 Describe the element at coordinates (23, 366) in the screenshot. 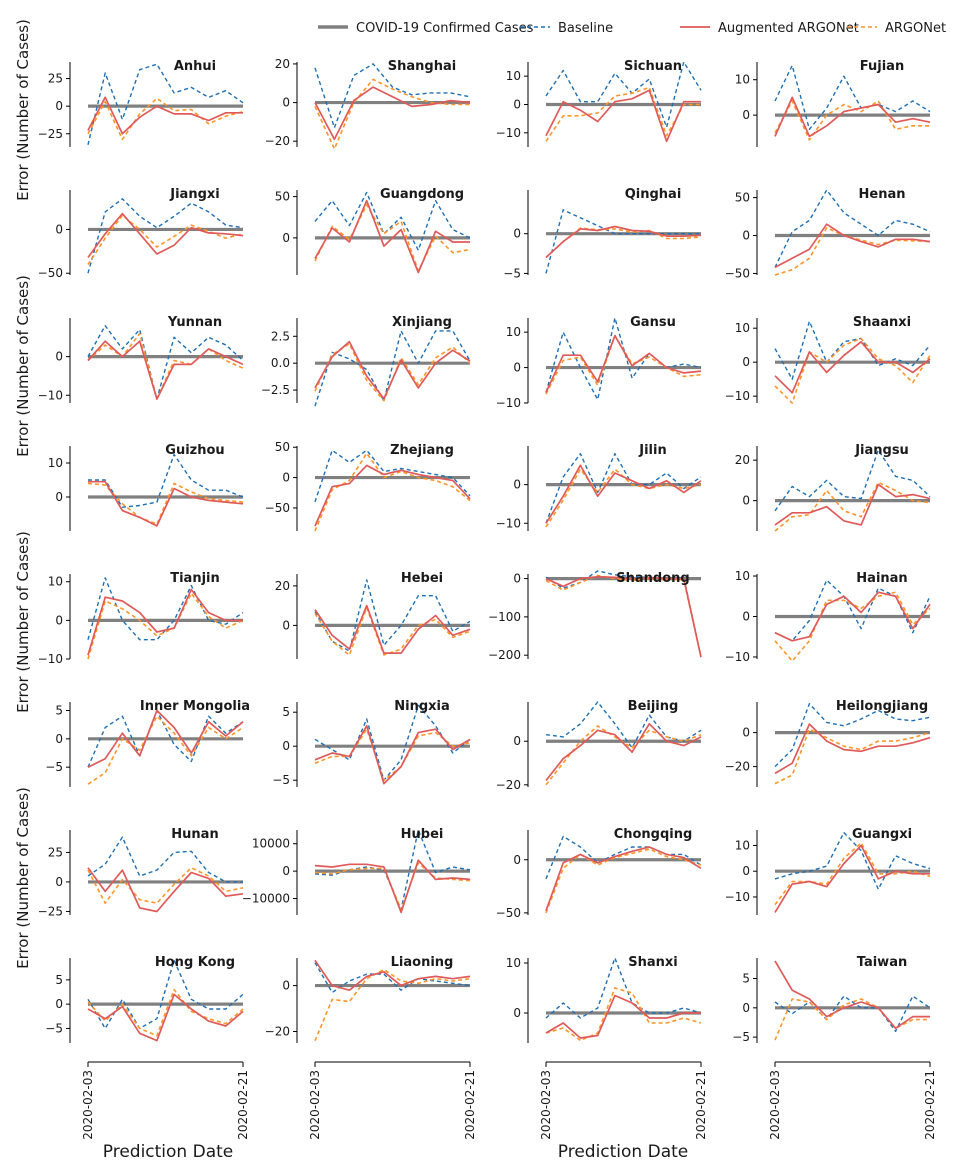

I see `y-axis-title: Error (Number of Cases)` at that location.